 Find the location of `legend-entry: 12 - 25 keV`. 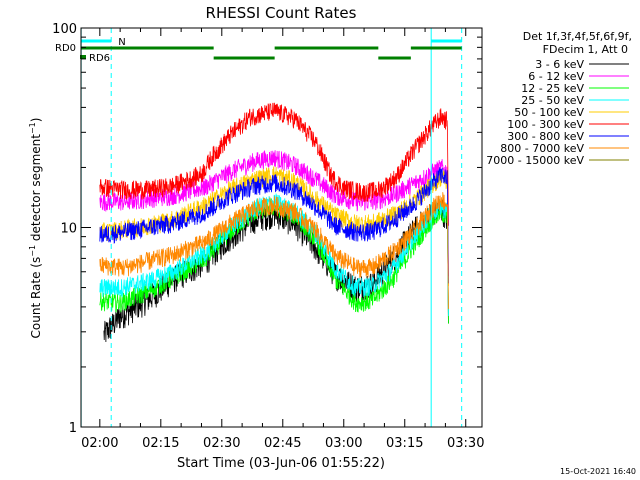

legend-entry: 12 - 25 keV is located at coordinates (552, 88).